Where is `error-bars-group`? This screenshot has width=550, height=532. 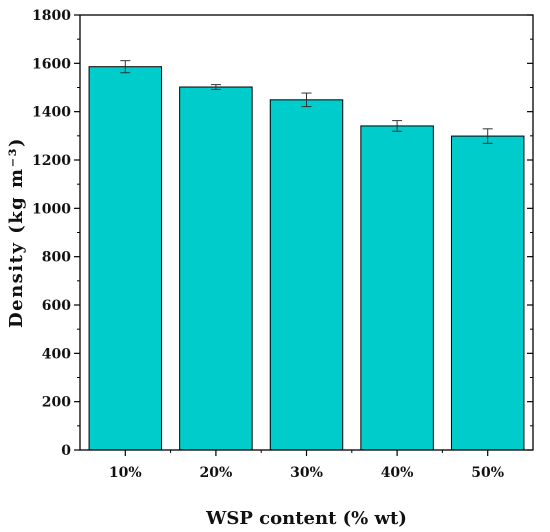 error-bars-group is located at coordinates (306, 102).